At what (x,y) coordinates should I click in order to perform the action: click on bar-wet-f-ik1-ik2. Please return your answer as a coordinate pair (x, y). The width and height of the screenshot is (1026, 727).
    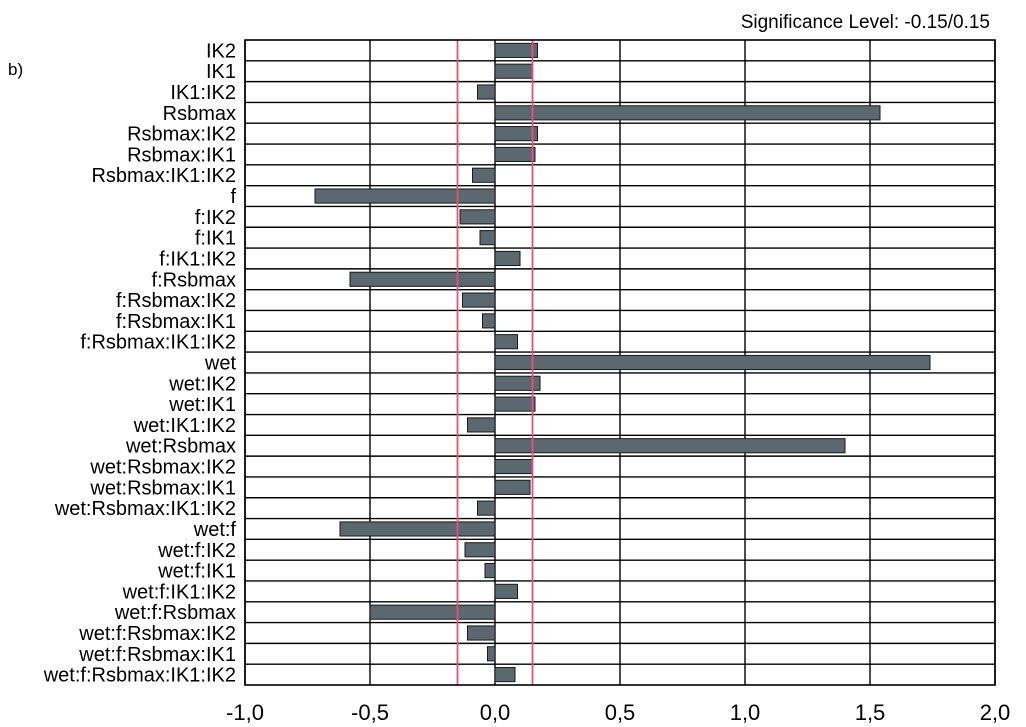
    Looking at the image, I should click on (506, 591).